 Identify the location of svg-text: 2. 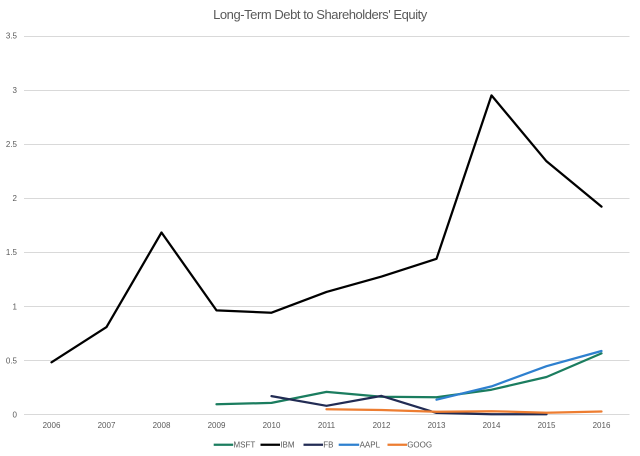
(15, 198).